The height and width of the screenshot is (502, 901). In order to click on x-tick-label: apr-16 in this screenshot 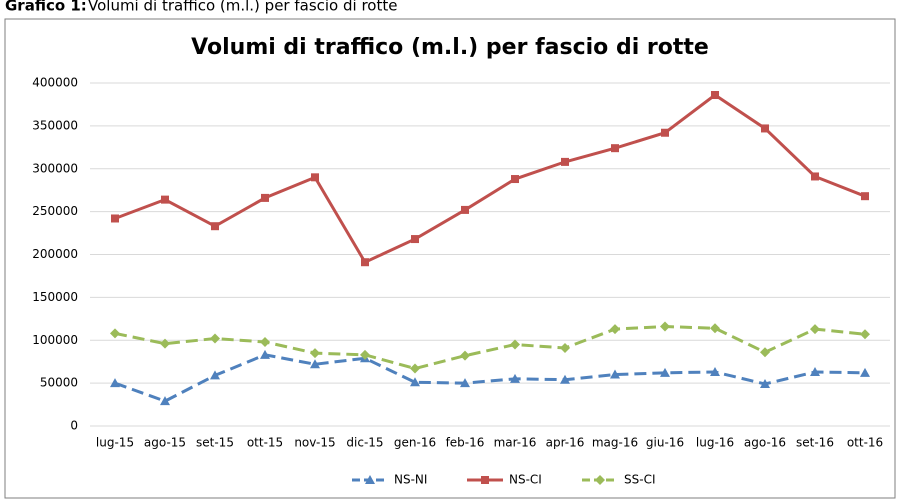, I will do `click(565, 443)`.